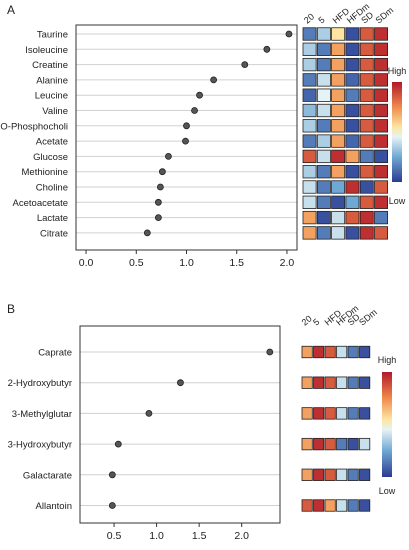 The width and height of the screenshot is (409, 550). What do you see at coordinates (11, 309) in the screenshot?
I see `panel-label: B` at bounding box center [11, 309].